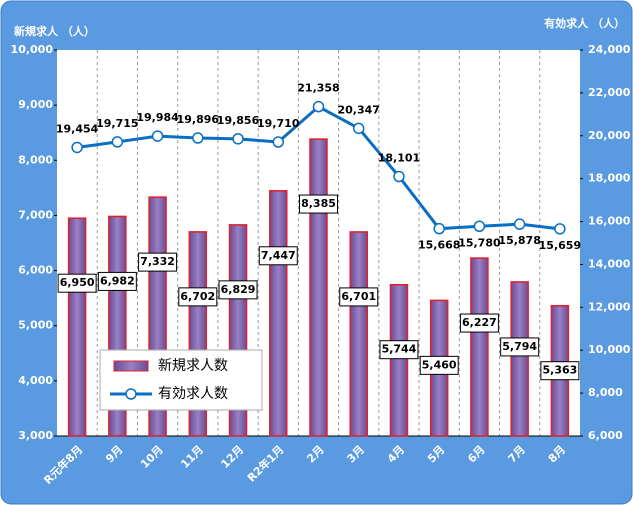 This screenshot has width=633, height=505. What do you see at coordinates (605, 392) in the screenshot?
I see `y2-tick-label: 8,000` at bounding box center [605, 392].